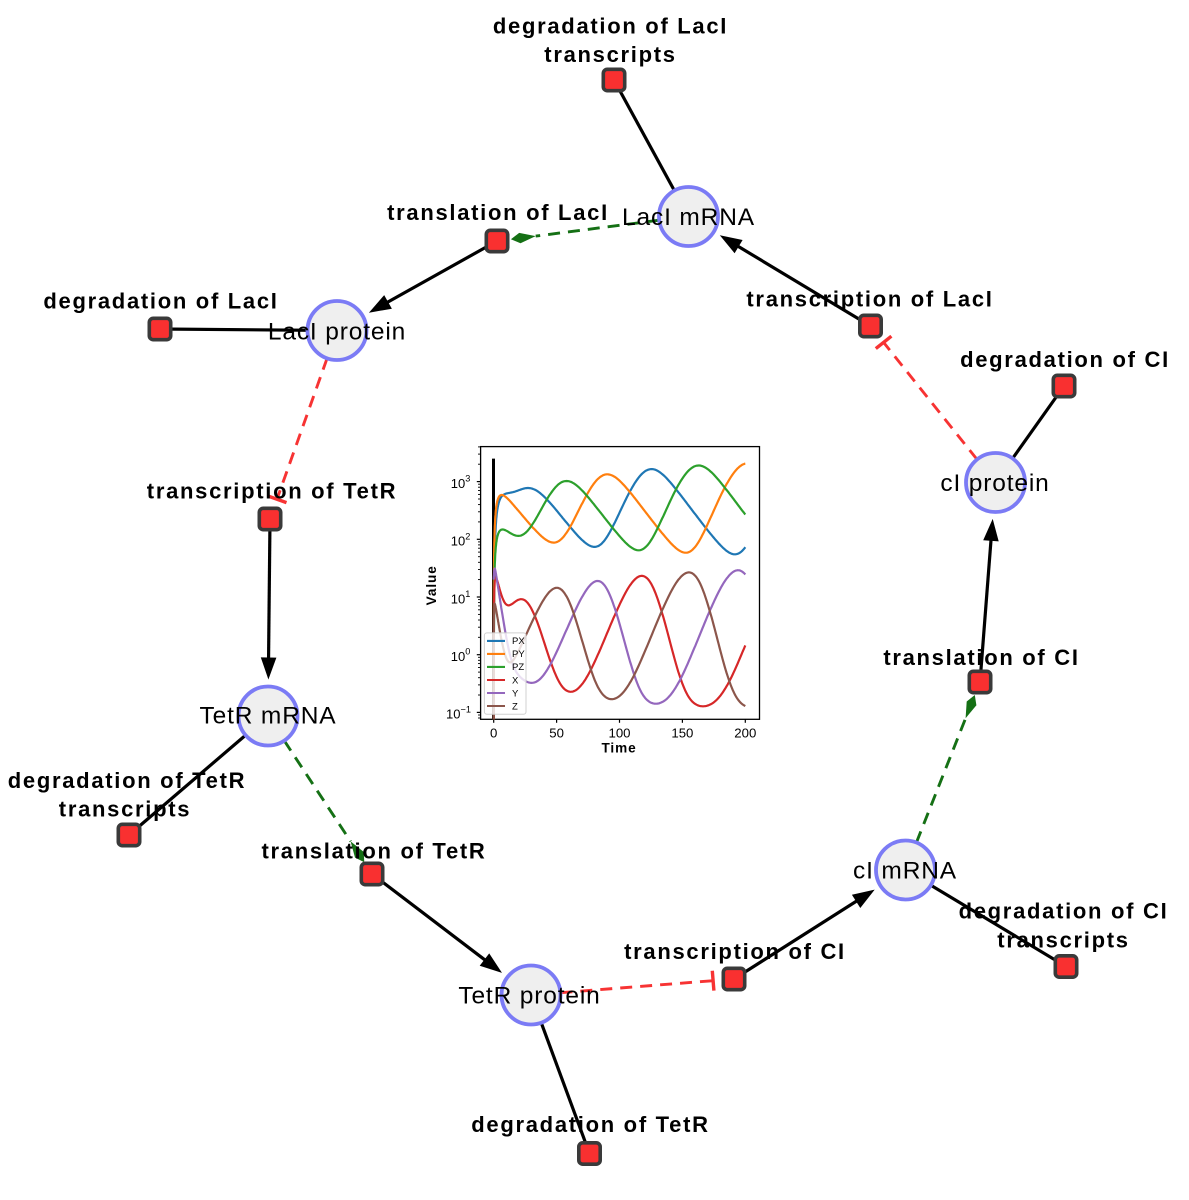 This screenshot has width=1189, height=1200. I want to click on svg-text: 100, so click(619, 732).